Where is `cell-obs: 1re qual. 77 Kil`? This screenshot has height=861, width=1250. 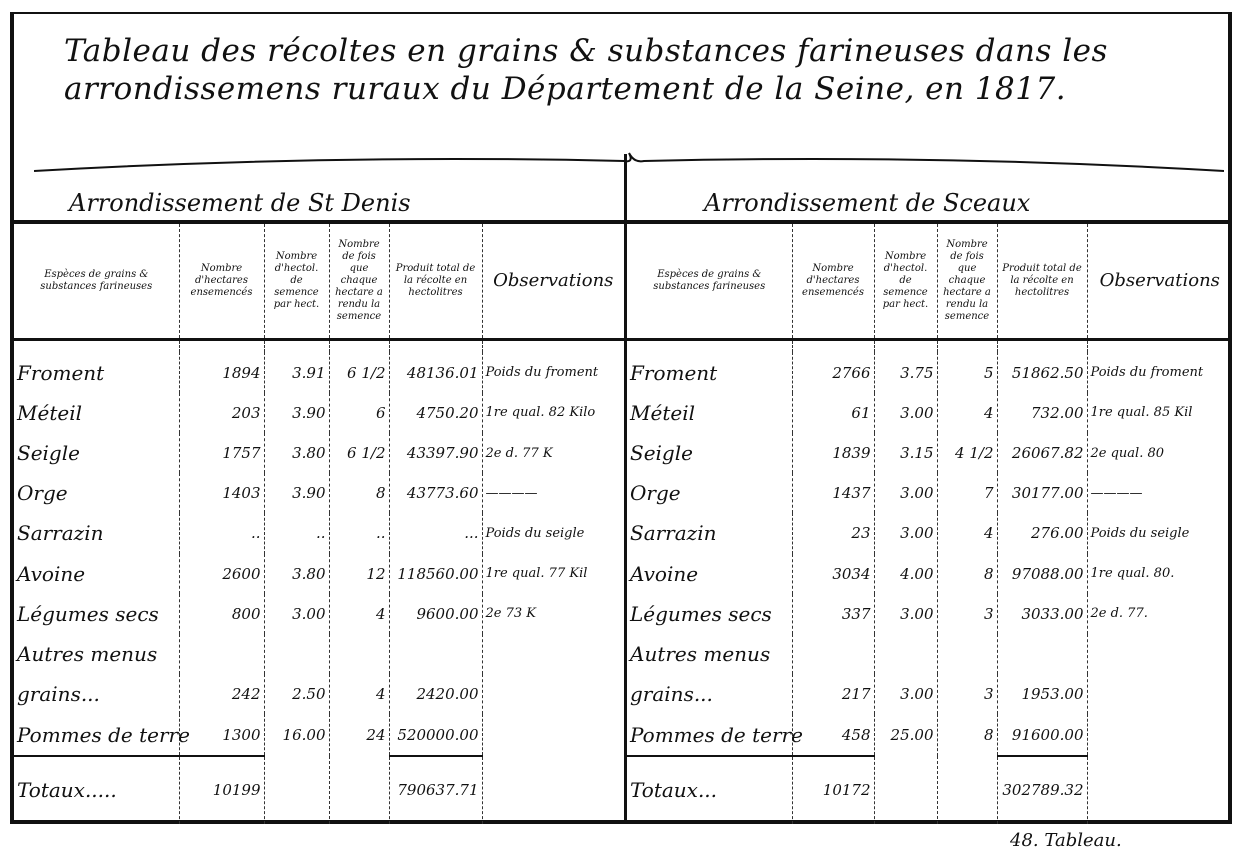 cell-obs: 1re qual. 77 Kil is located at coordinates (552, 573).